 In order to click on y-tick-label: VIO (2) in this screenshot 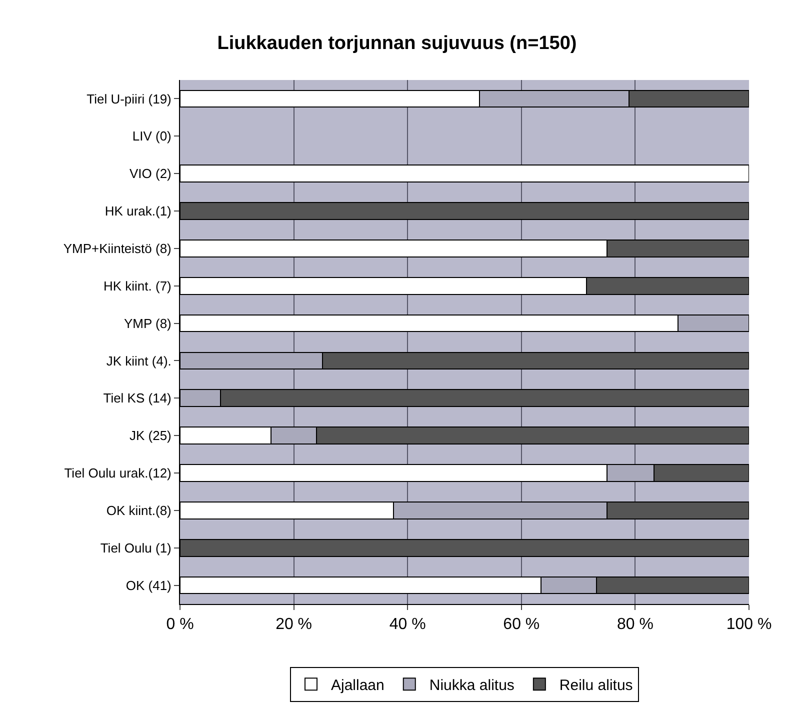, I will do `click(150, 174)`.